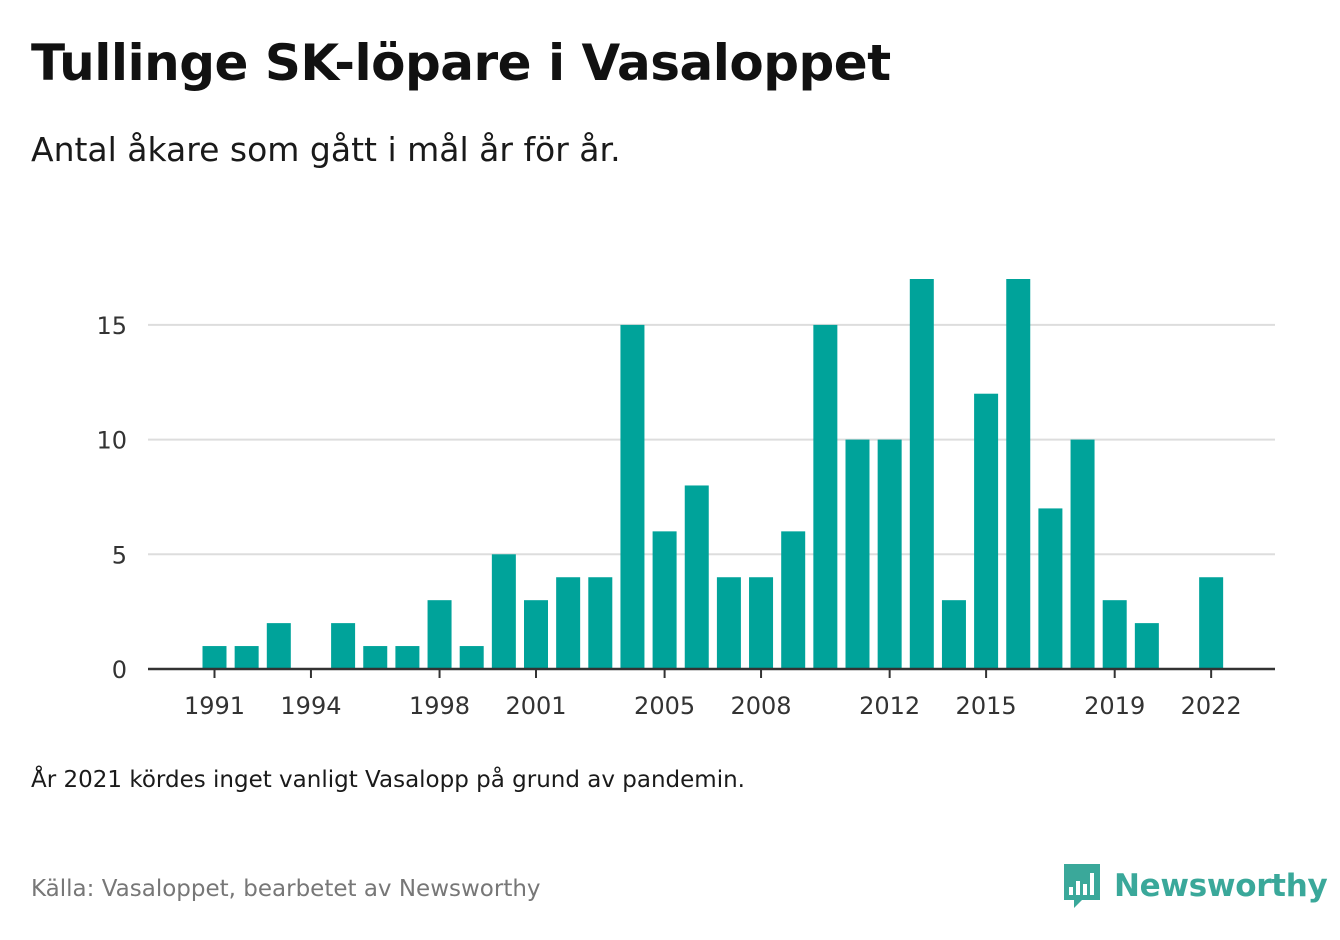  Describe the element at coordinates (278, 646) in the screenshot. I see `bar-1993` at that location.